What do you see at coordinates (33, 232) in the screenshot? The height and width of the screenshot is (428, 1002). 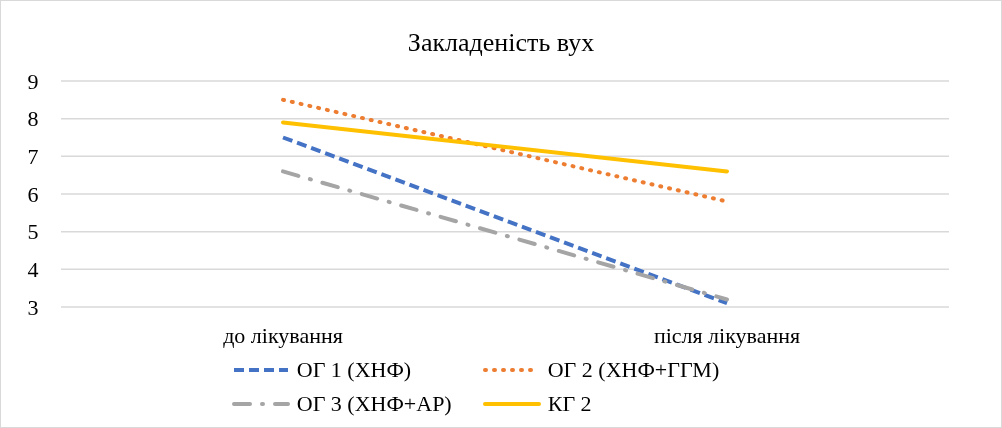 I see `y-tick-label: 5` at bounding box center [33, 232].